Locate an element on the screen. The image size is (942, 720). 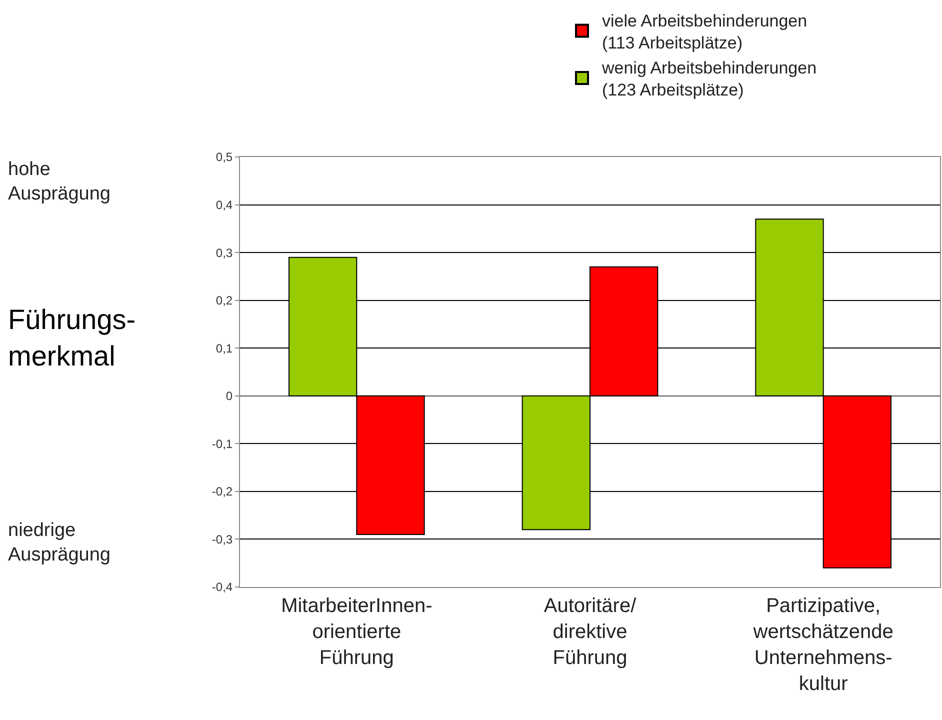
x-tick-label: Partizipative, wertschätzende Unternehmens- kultur is located at coordinates (823, 645).